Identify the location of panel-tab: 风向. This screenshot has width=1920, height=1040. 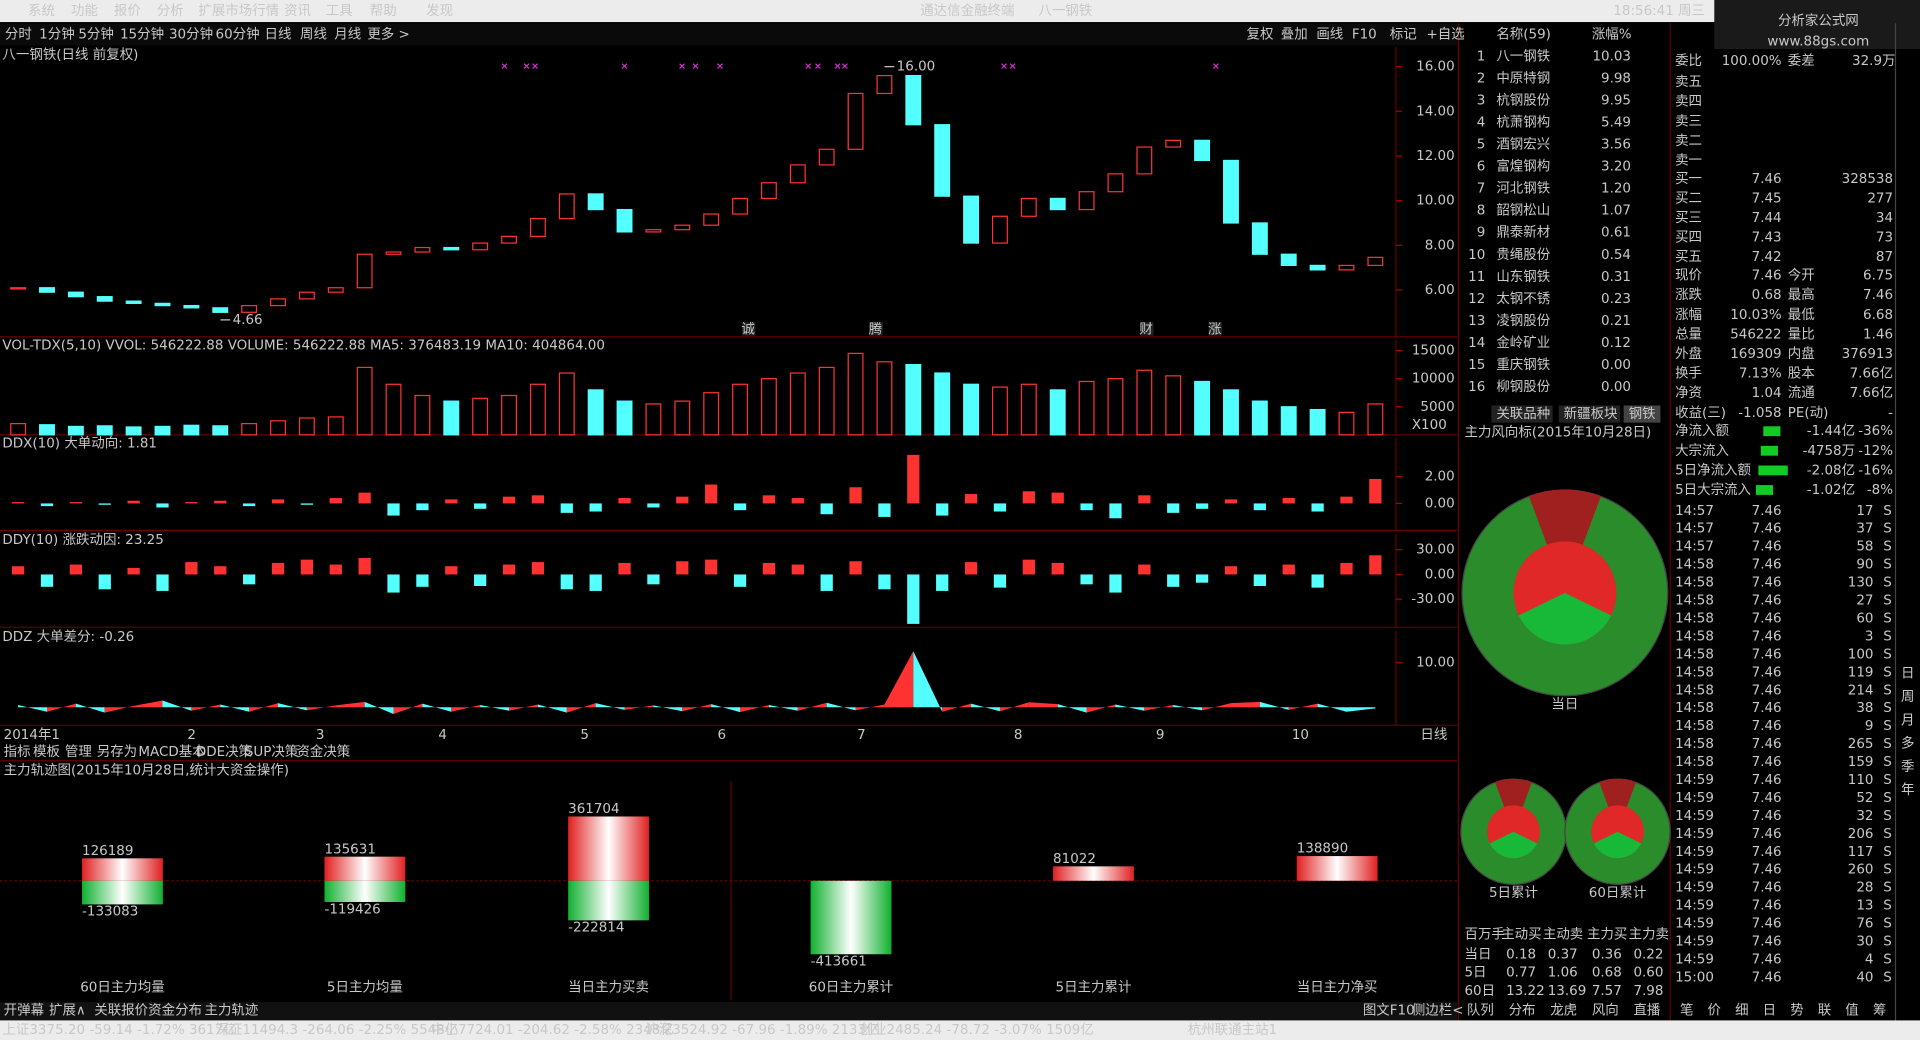
(1605, 1011).